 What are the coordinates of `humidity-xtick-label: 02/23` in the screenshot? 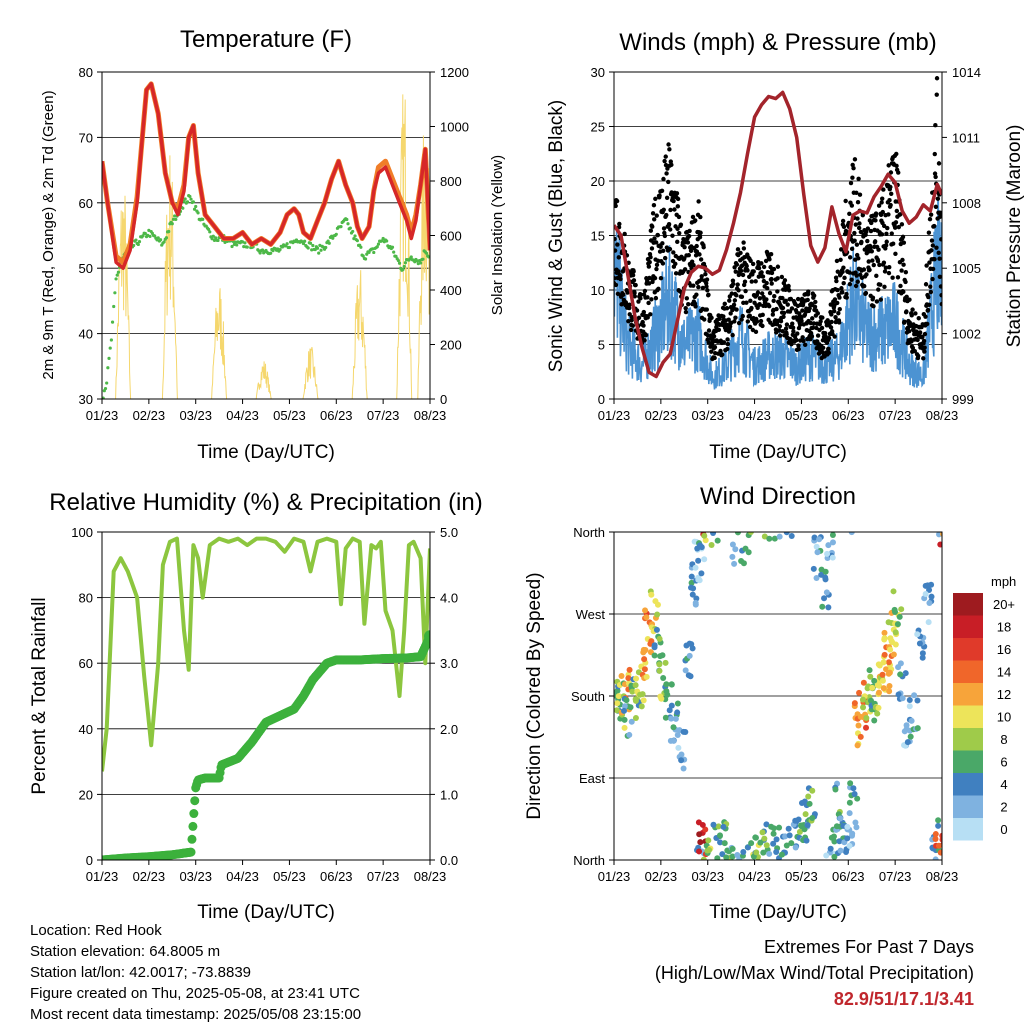 It's located at (149, 876).